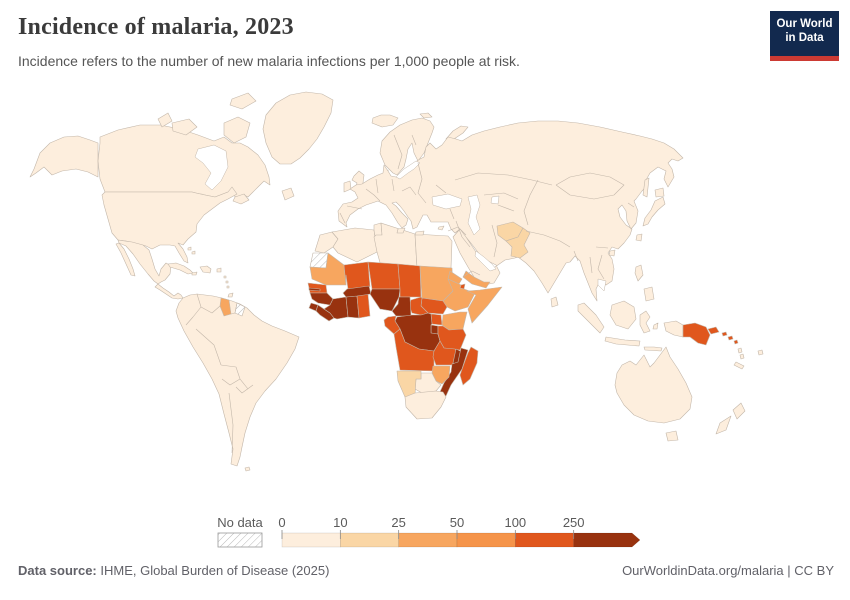  I want to click on country-solomon-islands, so click(730, 338).